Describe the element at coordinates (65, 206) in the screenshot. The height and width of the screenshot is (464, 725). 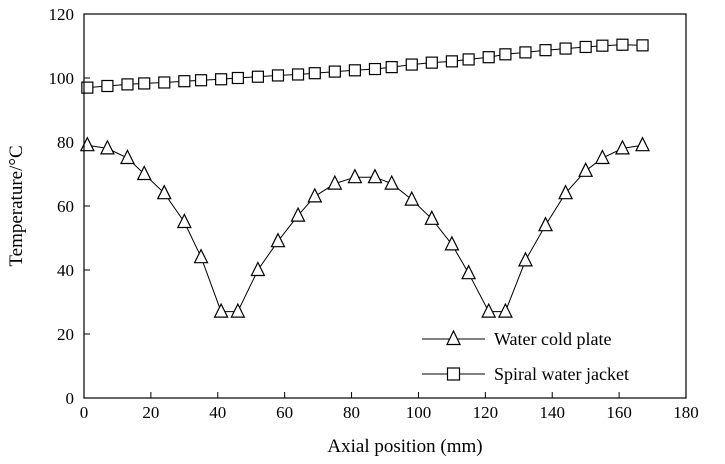
I see `y-tick-label: 60` at that location.